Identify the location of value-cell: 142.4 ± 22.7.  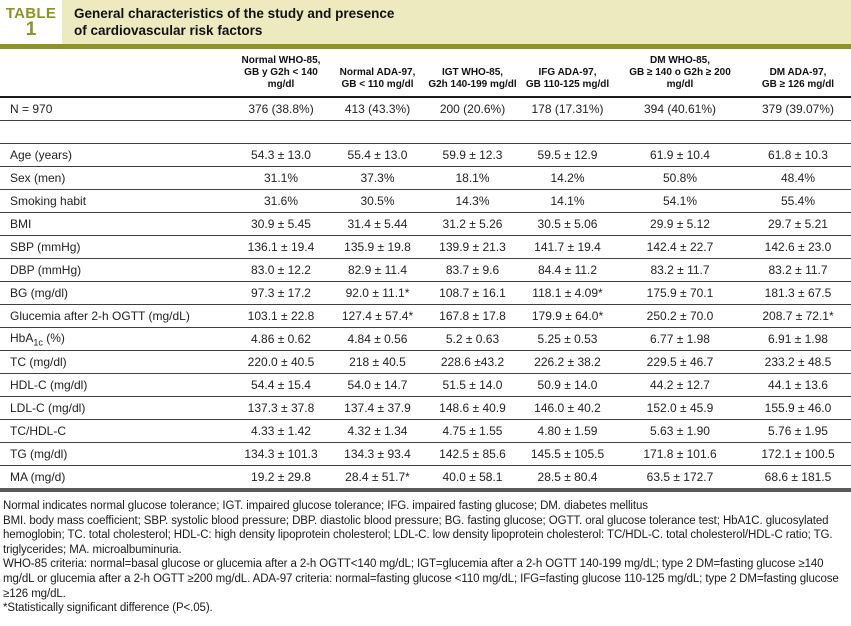
(680, 247).